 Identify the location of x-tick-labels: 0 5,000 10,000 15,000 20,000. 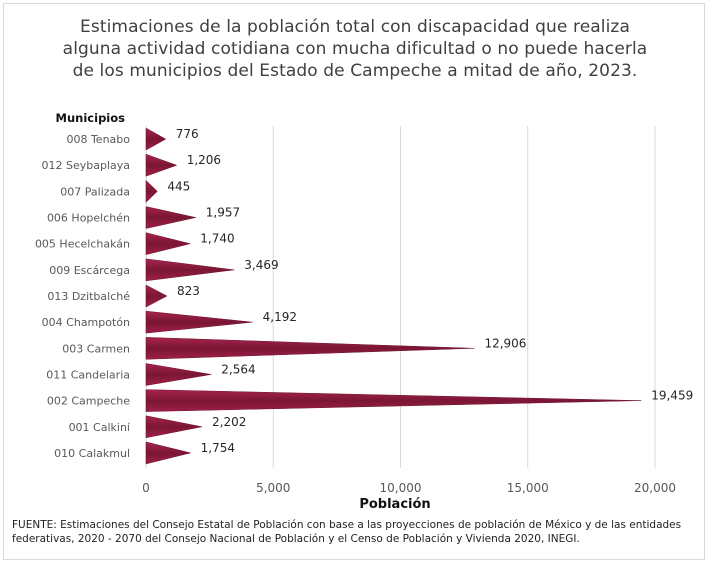
(409, 488).